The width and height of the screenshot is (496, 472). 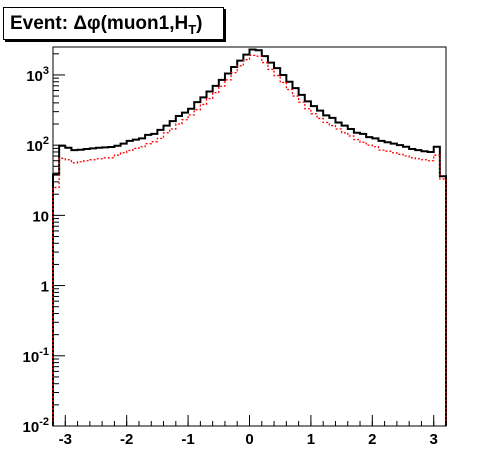 I want to click on y-tick-label-base: 1, so click(x=45, y=287).